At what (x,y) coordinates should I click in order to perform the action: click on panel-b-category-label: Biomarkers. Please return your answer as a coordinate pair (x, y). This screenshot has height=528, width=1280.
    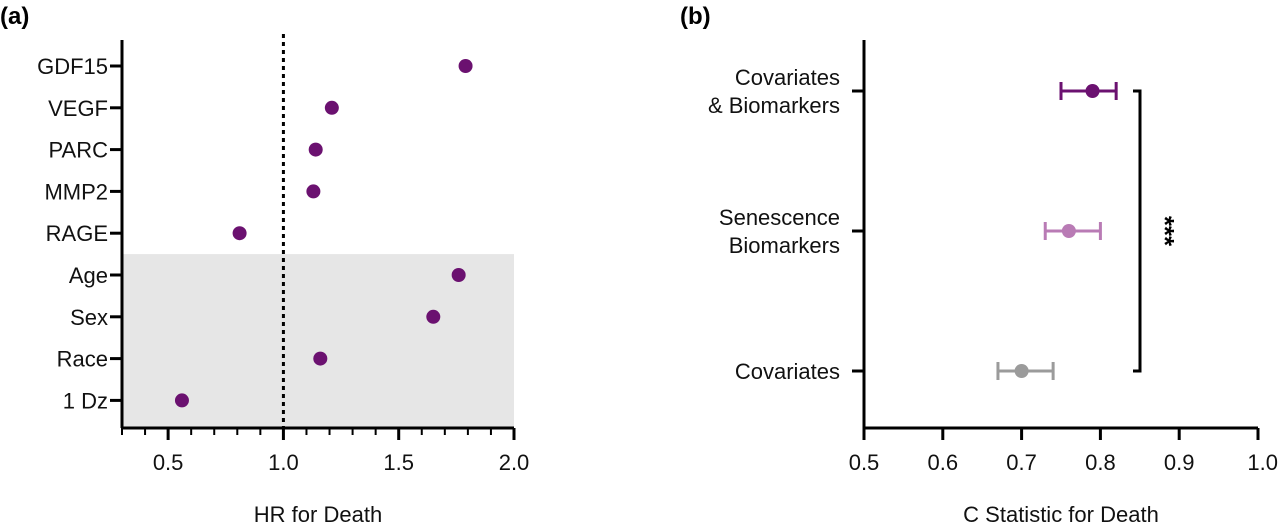
    Looking at the image, I should click on (784, 245).